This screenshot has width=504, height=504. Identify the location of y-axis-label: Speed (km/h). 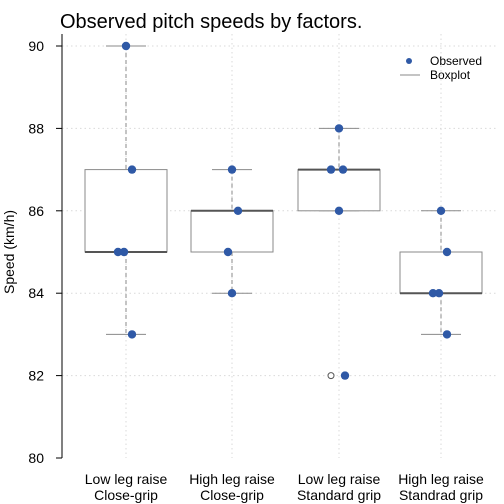
(9, 252).